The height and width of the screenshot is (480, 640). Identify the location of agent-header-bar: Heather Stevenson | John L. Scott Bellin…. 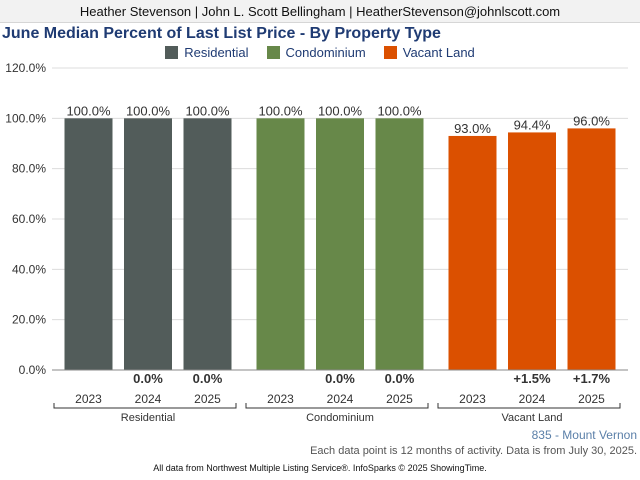
(320, 11).